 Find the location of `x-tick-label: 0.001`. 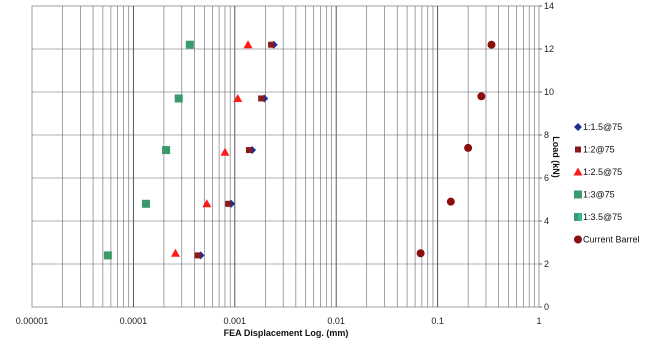

x-tick-label: 0.001 is located at coordinates (235, 321).